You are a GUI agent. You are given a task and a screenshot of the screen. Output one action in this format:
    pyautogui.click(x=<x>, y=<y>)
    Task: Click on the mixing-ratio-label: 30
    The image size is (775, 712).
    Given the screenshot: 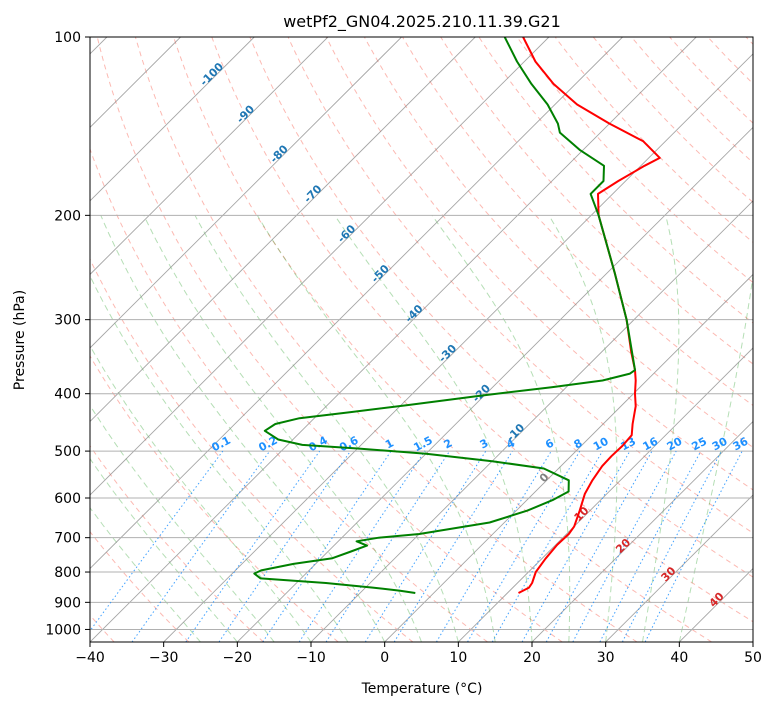 What is the action you would take?
    pyautogui.click(x=720, y=444)
    